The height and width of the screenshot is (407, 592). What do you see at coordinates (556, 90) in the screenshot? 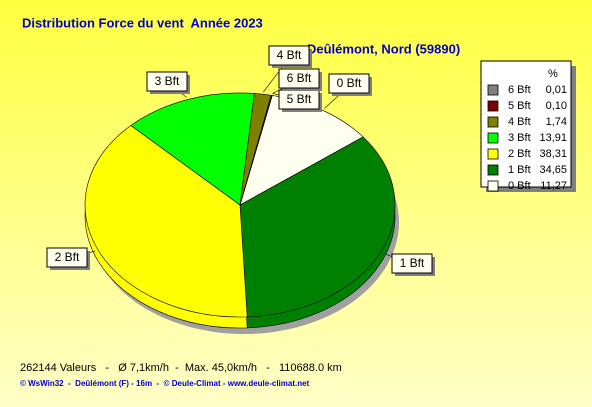
I see `legend-value: 0,01` at bounding box center [556, 90].